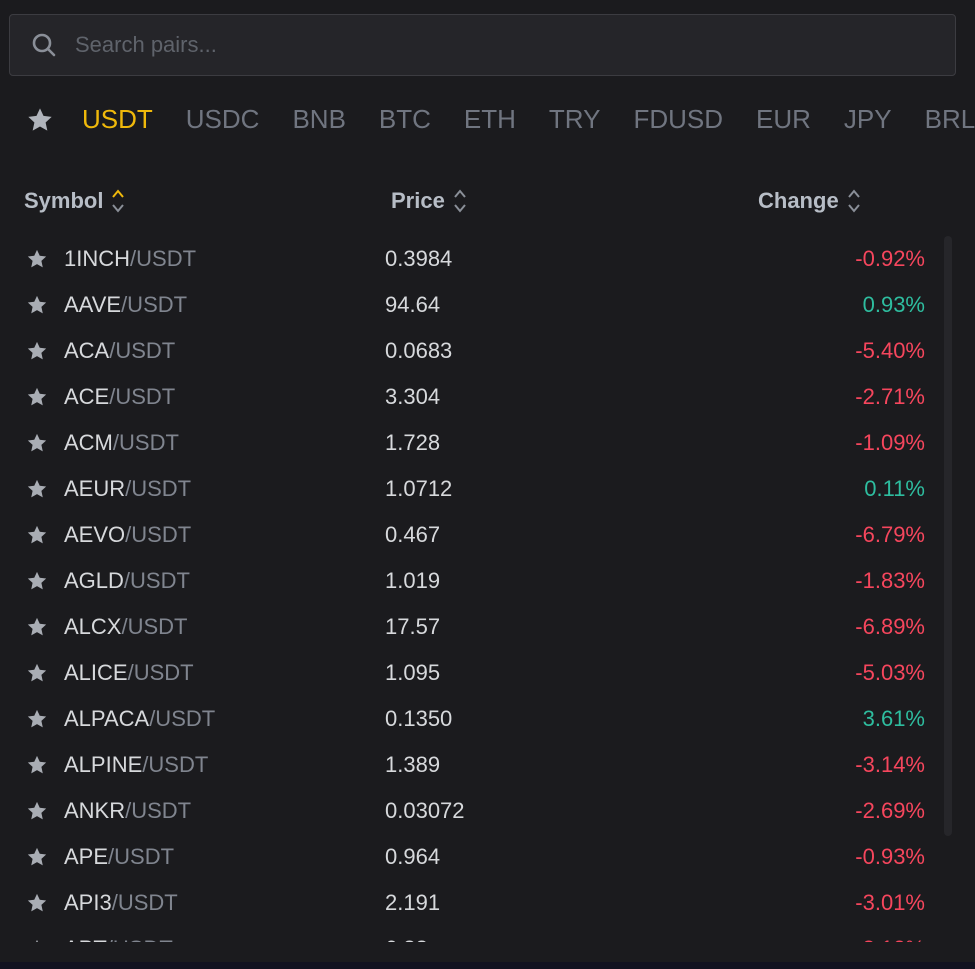 This screenshot has height=969, width=975. I want to click on price-value: 0.964, so click(413, 856).